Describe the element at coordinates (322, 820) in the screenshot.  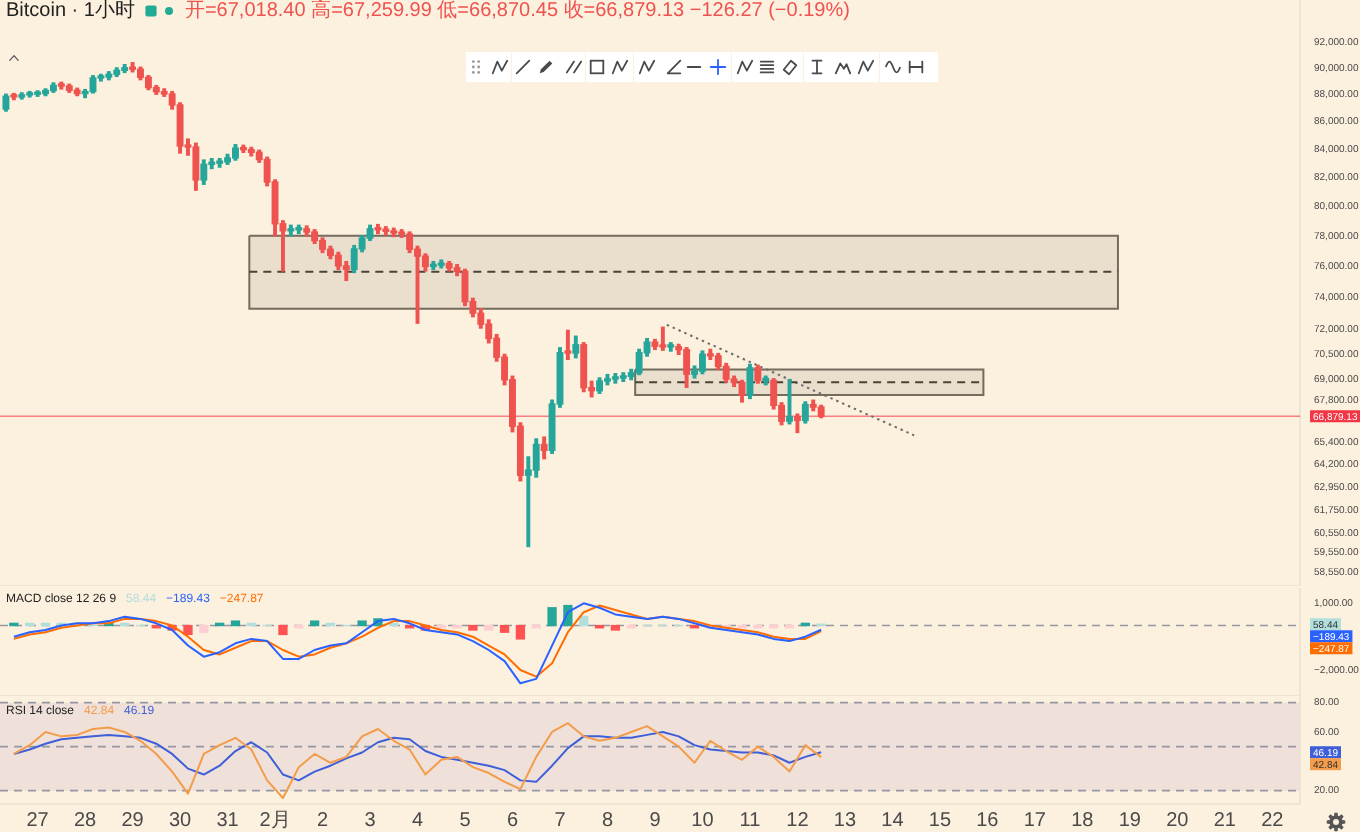
I see `x-tick-label: 2` at that location.